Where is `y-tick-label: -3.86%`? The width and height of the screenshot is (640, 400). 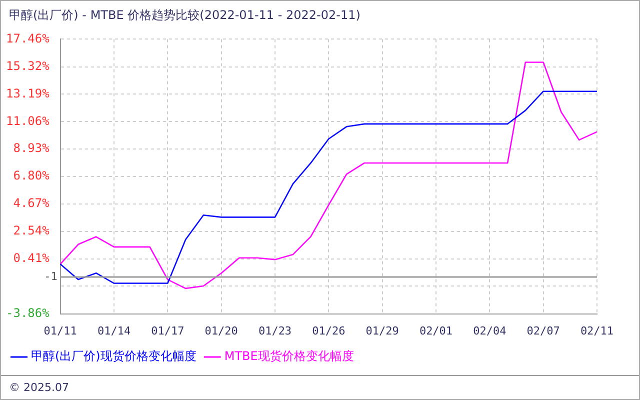 y-tick-label: -3.86% is located at coordinates (28, 313).